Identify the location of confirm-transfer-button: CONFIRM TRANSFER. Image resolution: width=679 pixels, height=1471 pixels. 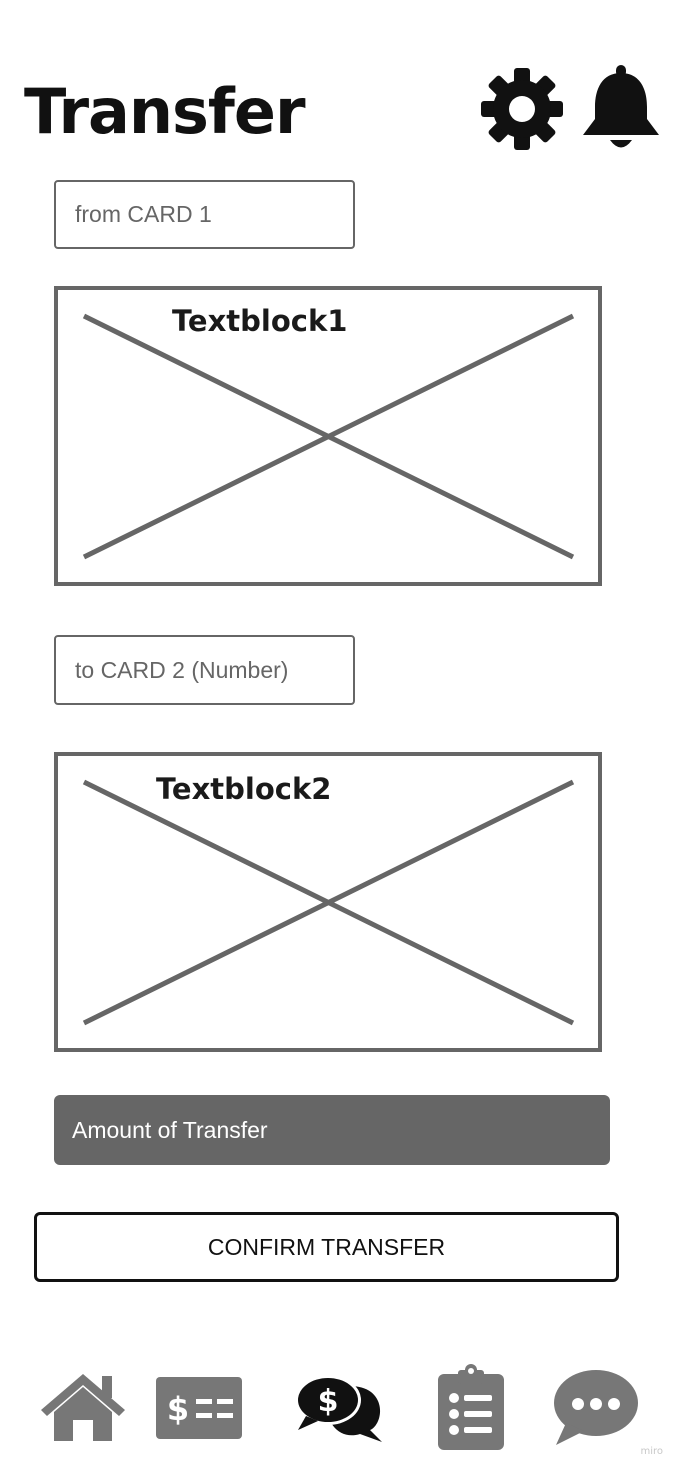
(326, 1247).